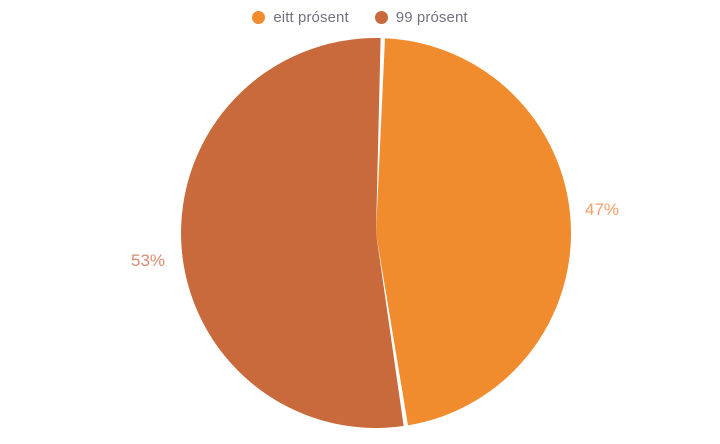 This screenshot has height=444, width=720. Describe the element at coordinates (148, 260) in the screenshot. I see `slice-value-label-left: 53%` at that location.